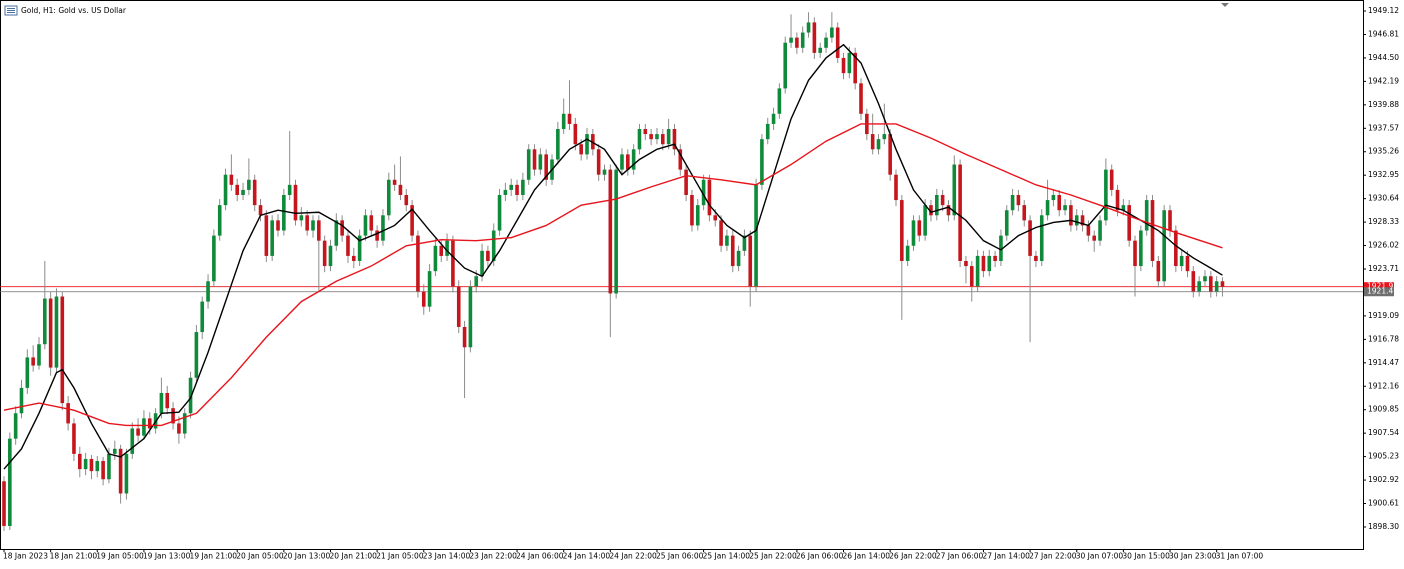  Describe the element at coordinates (1383, 479) in the screenshot. I see `y-tick-label: 1902.92` at that location.